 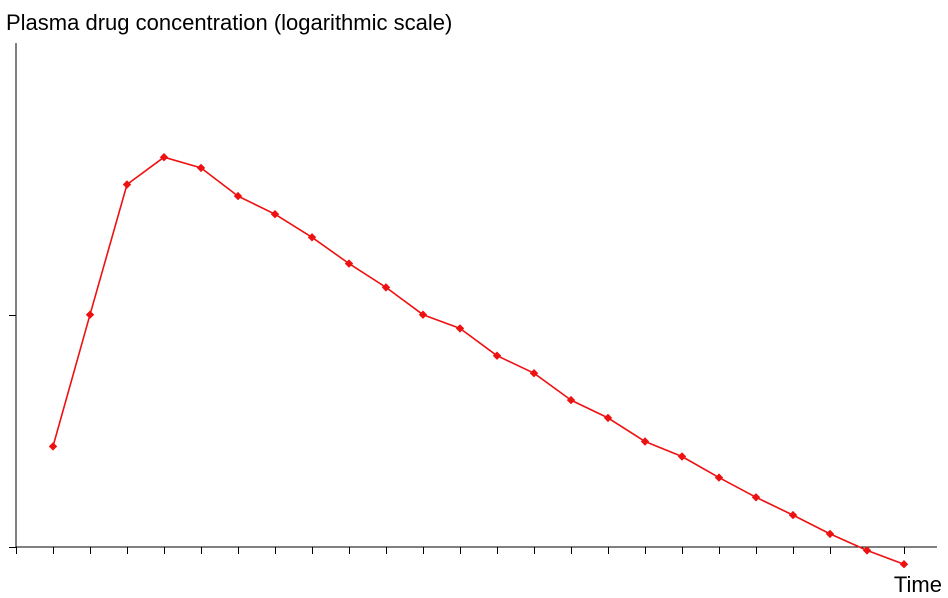 What do you see at coordinates (918, 584) in the screenshot?
I see `x-axis-label: Time` at bounding box center [918, 584].